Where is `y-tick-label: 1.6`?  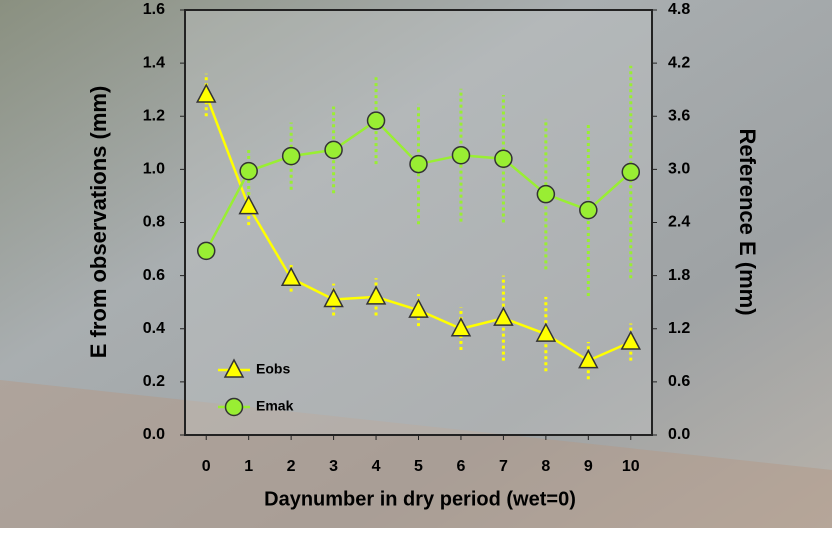
y-tick-label: 1.6 is located at coordinates (154, 9).